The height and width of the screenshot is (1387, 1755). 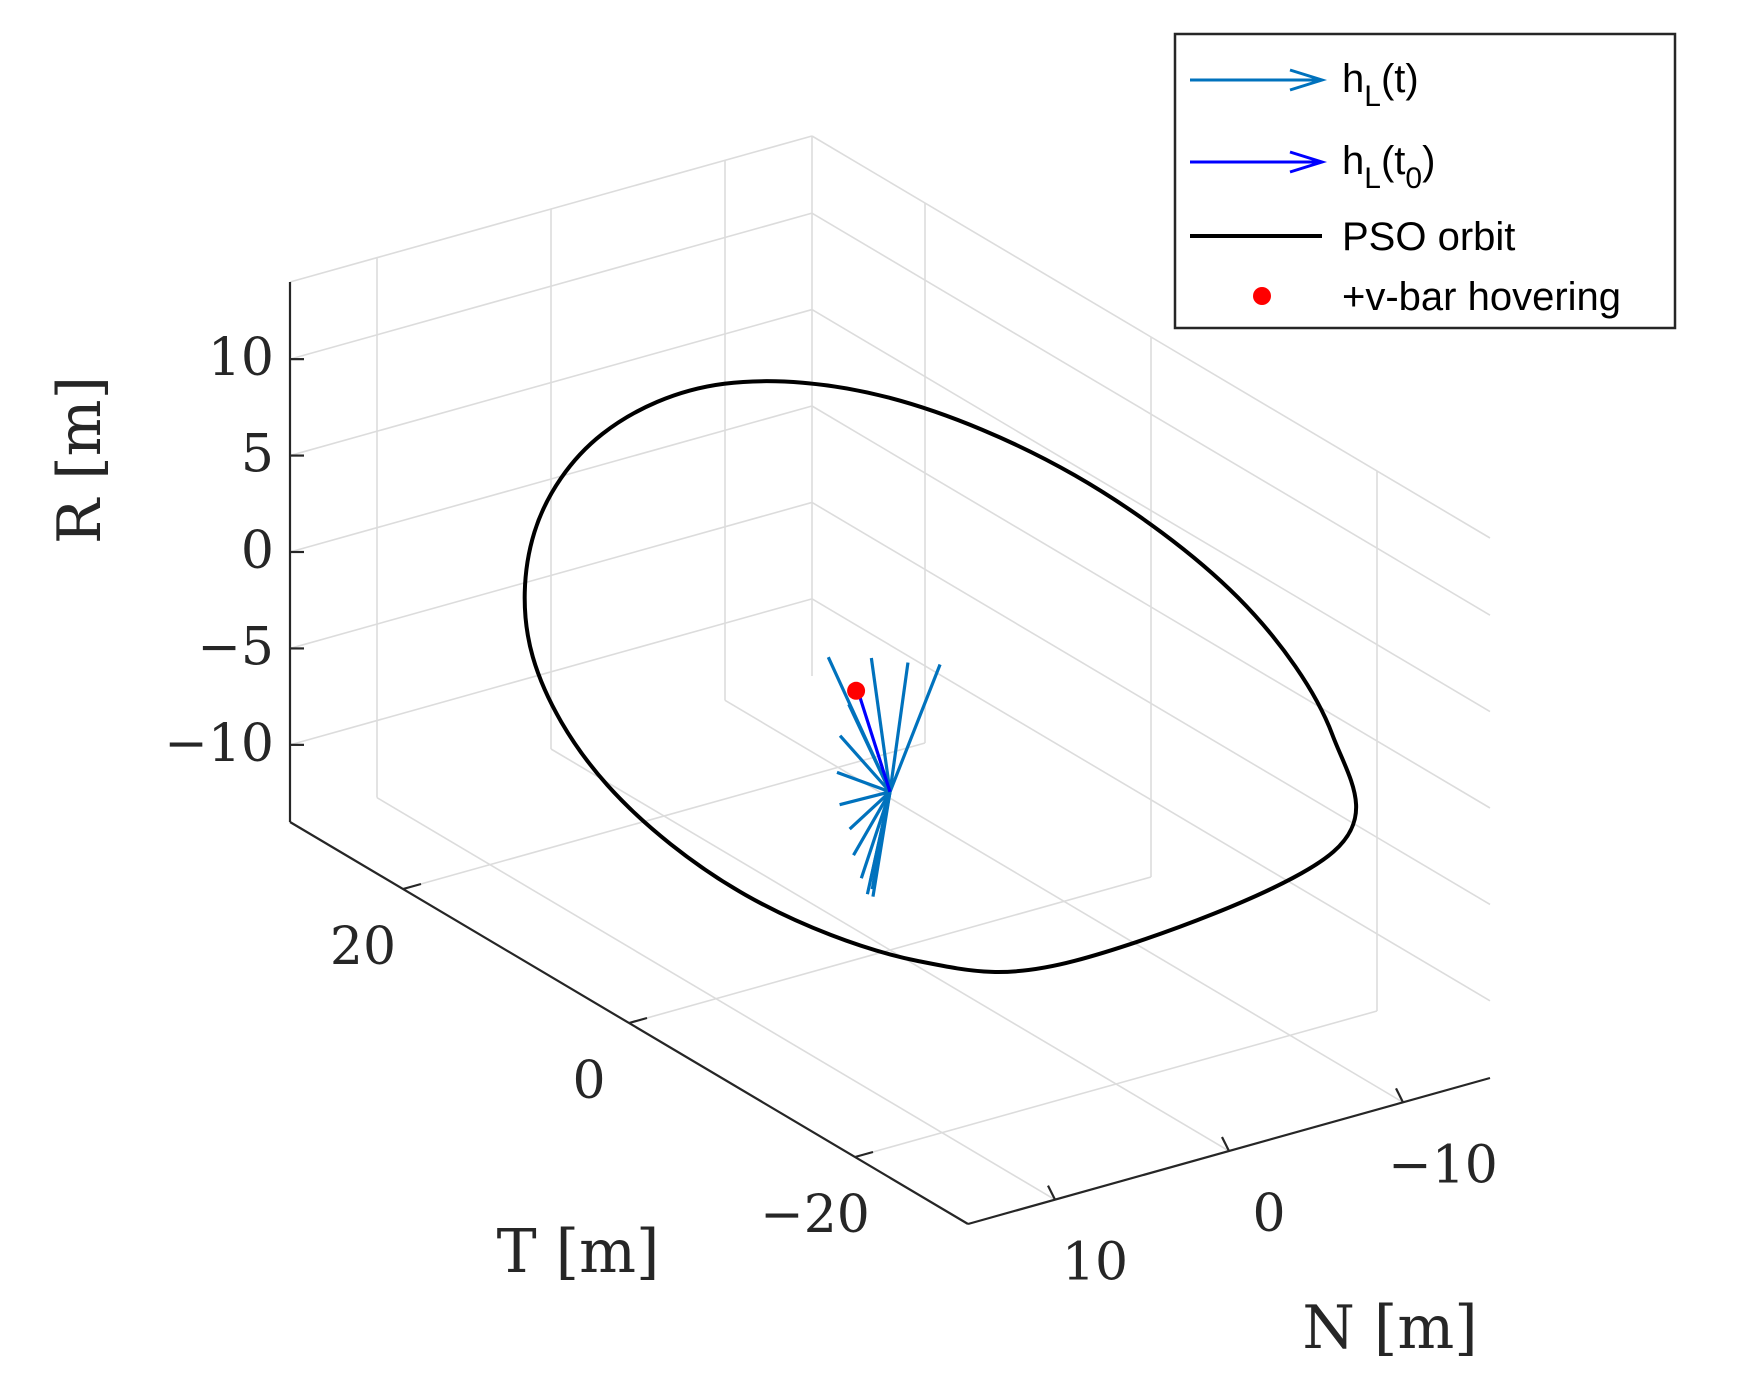 I want to click on legend-box, so click(x=1425, y=181).